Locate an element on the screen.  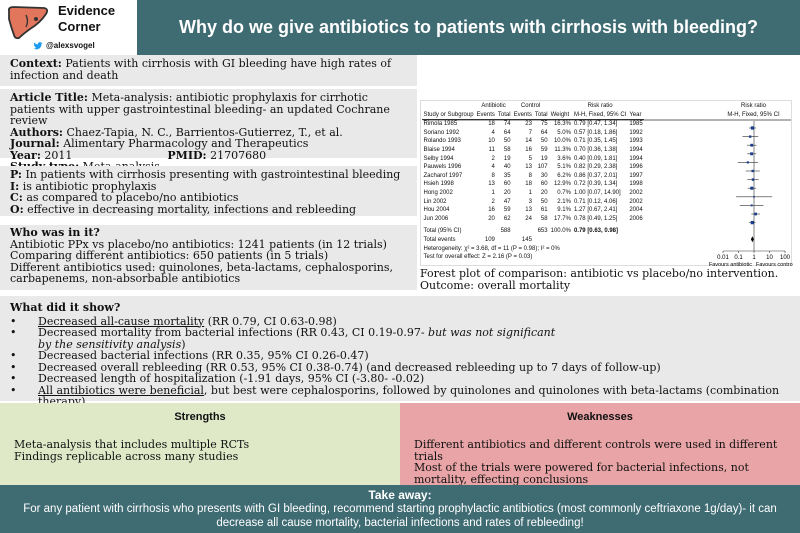
forest-cell-t2: 30 is located at coordinates (544, 175).